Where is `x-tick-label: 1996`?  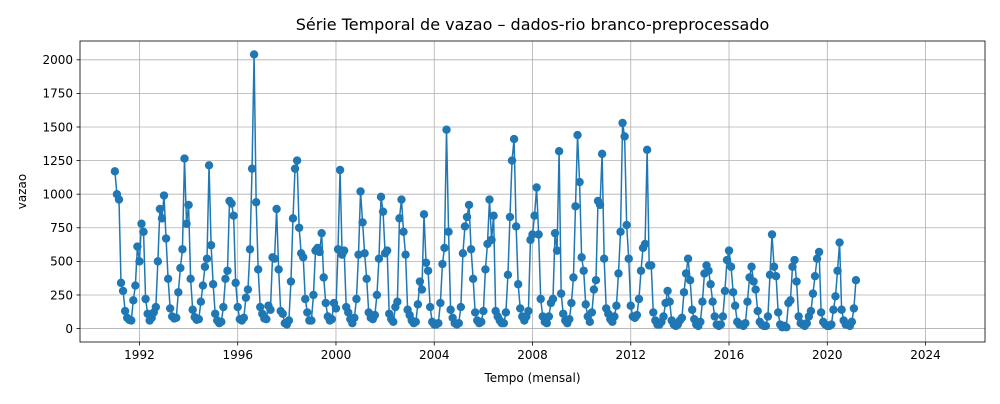
x-tick-label: 1996 is located at coordinates (237, 355).